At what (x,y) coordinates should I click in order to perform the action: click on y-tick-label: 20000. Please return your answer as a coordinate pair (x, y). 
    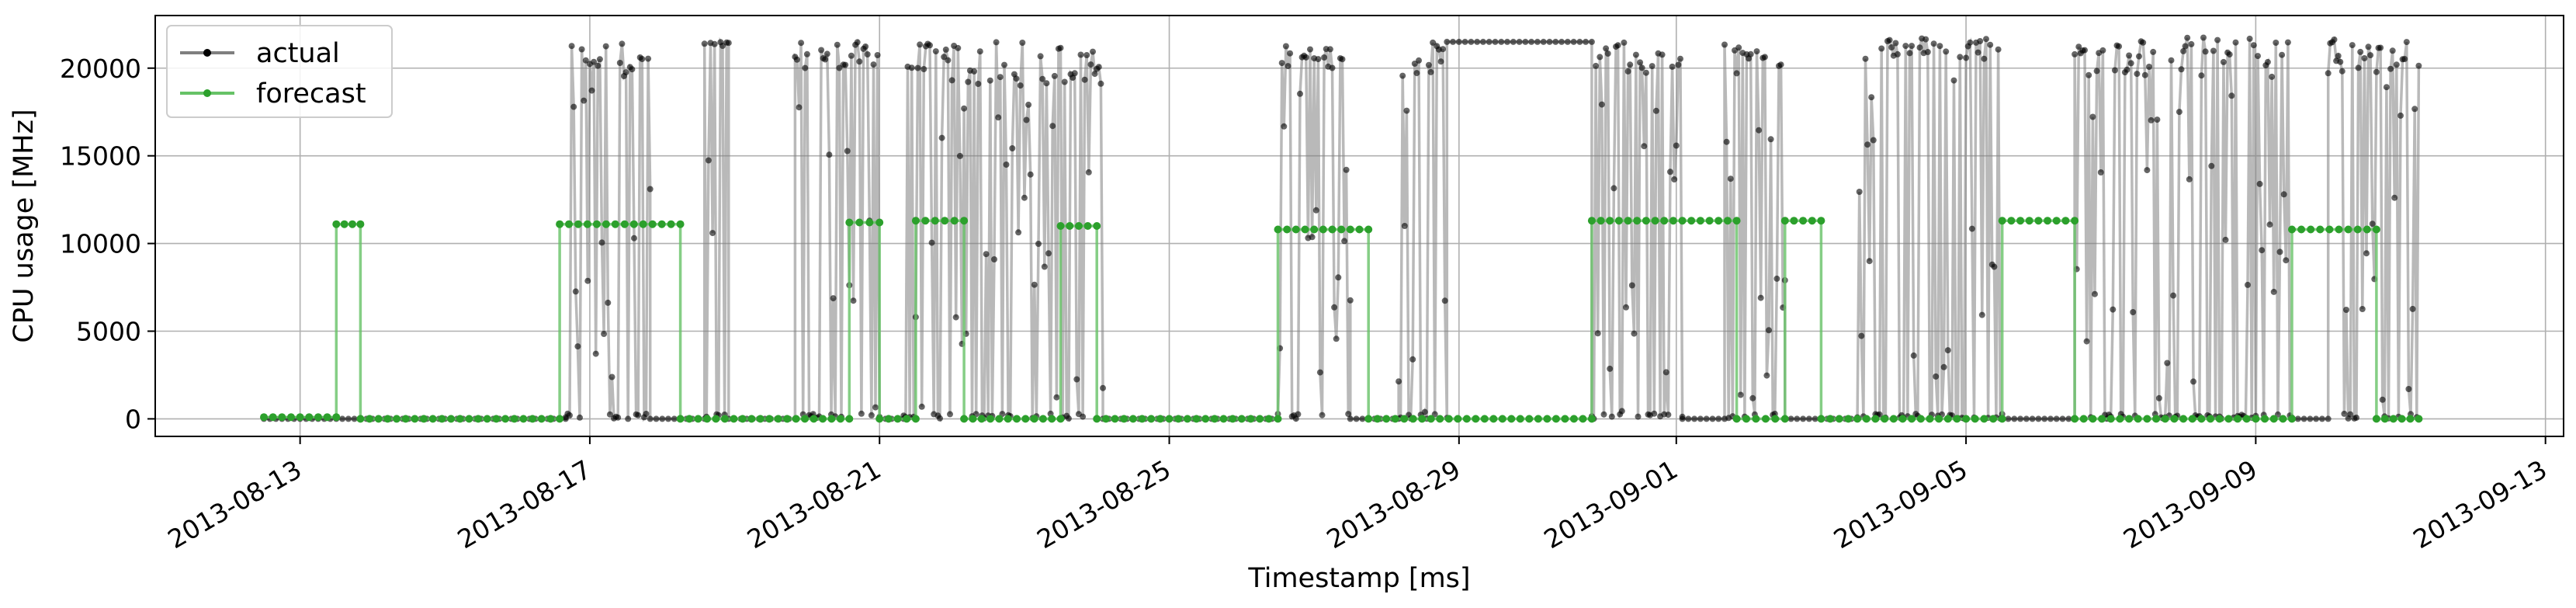
    Looking at the image, I should click on (100, 69).